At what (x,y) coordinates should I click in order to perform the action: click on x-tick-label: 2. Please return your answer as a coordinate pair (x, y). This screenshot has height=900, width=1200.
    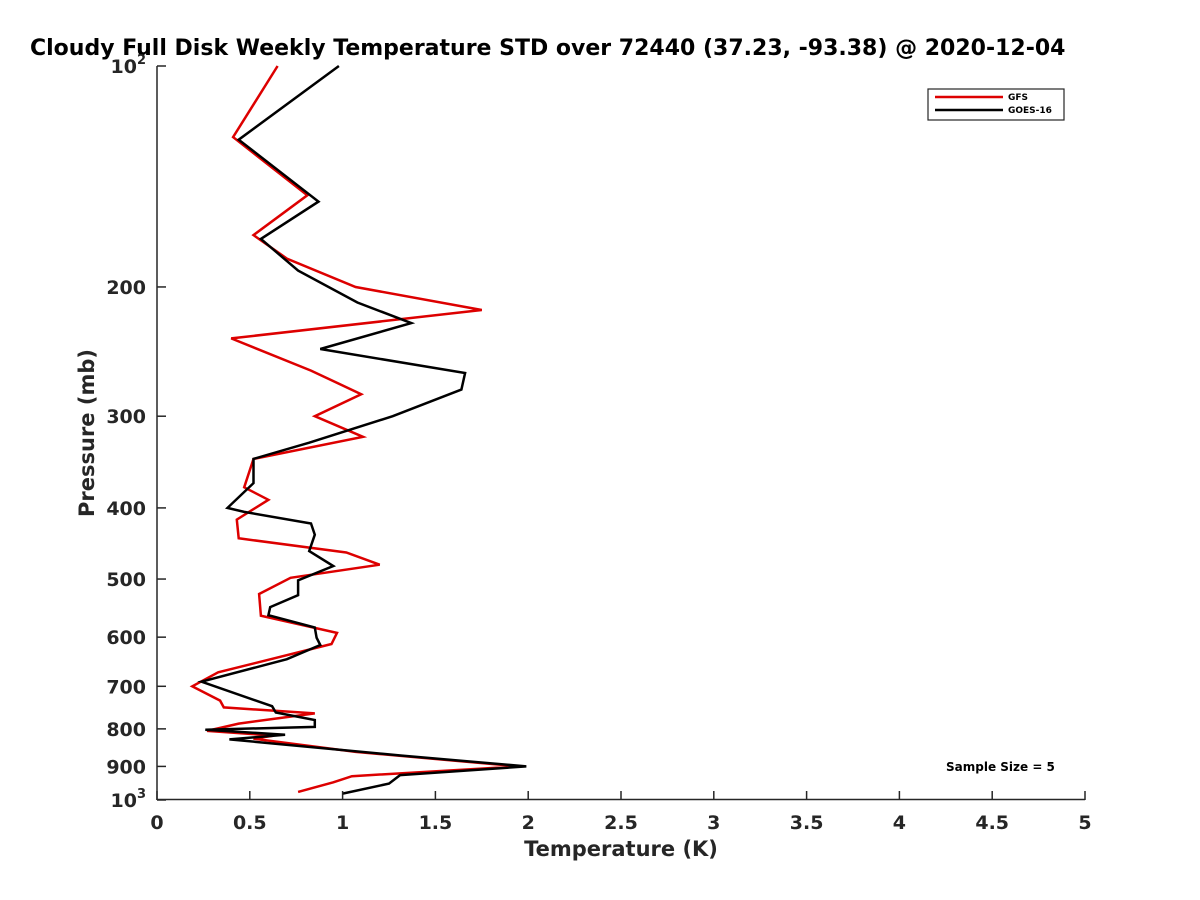
    Looking at the image, I should click on (528, 823).